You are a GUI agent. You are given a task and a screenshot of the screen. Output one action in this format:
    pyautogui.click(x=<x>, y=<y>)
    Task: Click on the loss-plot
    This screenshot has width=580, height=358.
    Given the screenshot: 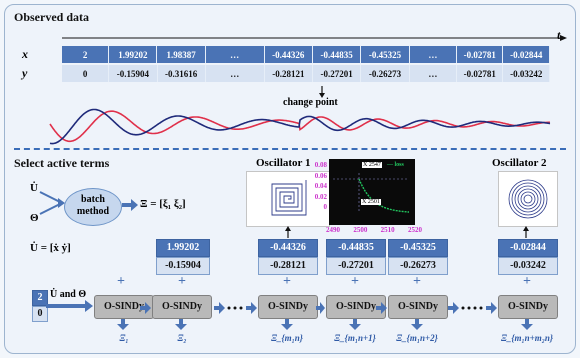 What is the action you would take?
    pyautogui.click(x=371, y=193)
    